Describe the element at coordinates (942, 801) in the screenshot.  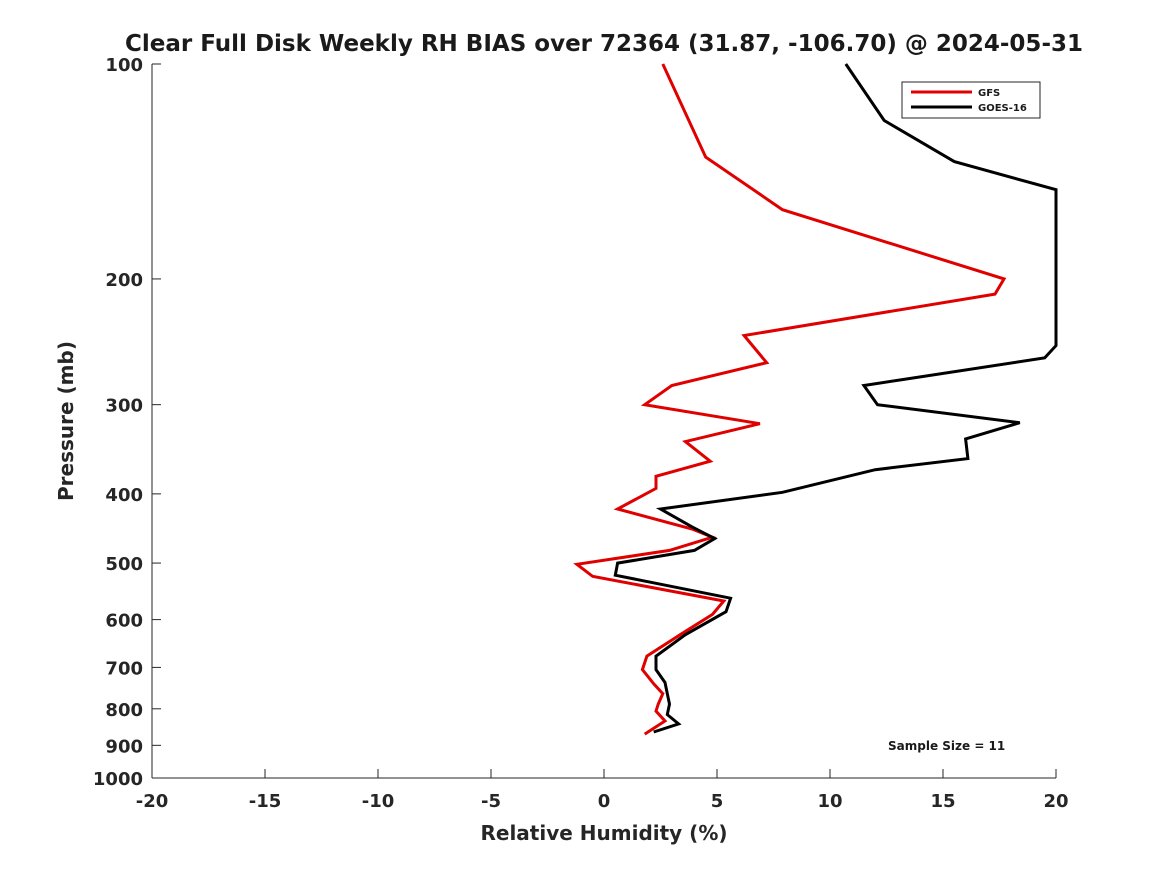
I see `x-tick-label: 15` at that location.